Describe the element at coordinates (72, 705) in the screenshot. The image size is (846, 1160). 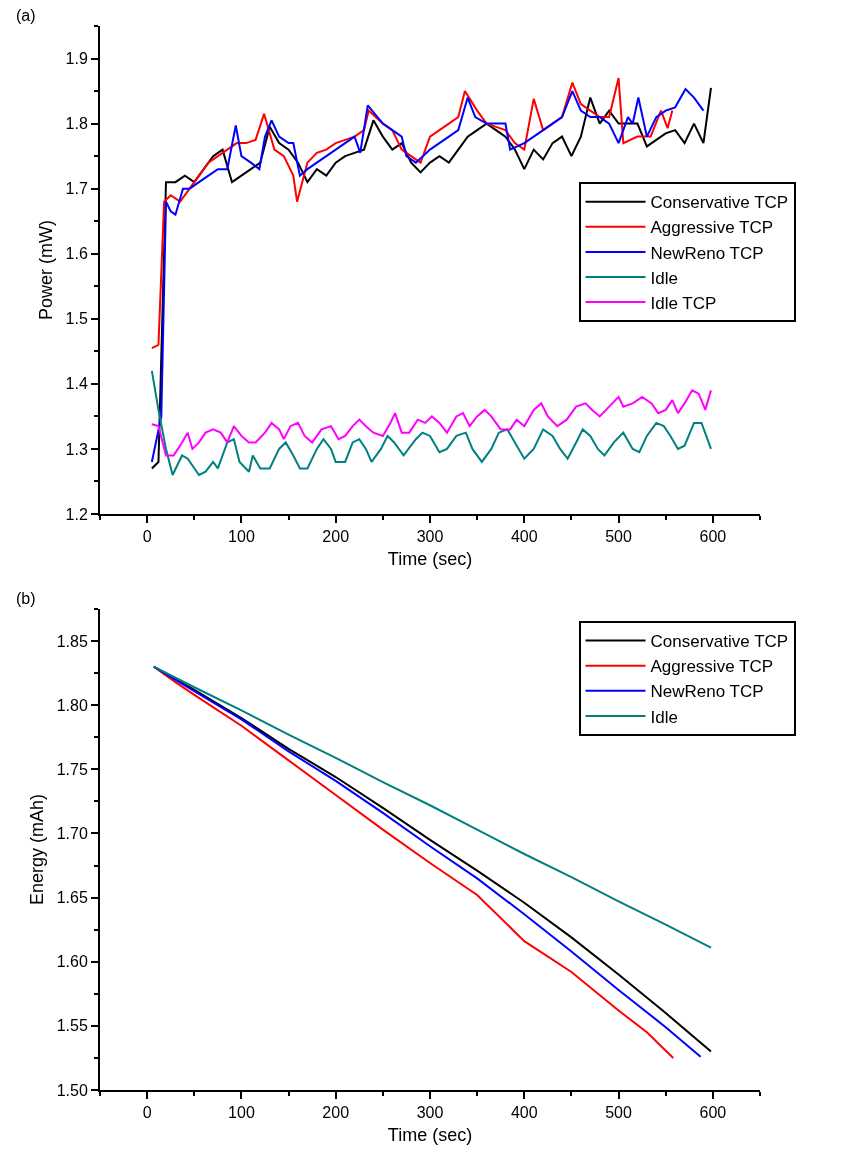
I see `y-tick-label: 1.80` at that location.